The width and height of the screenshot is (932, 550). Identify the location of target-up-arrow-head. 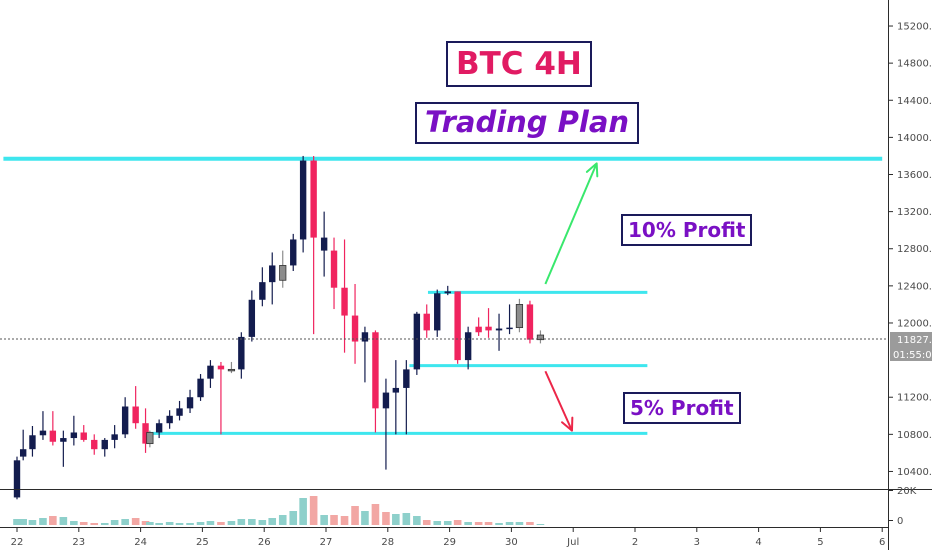
(592, 170).